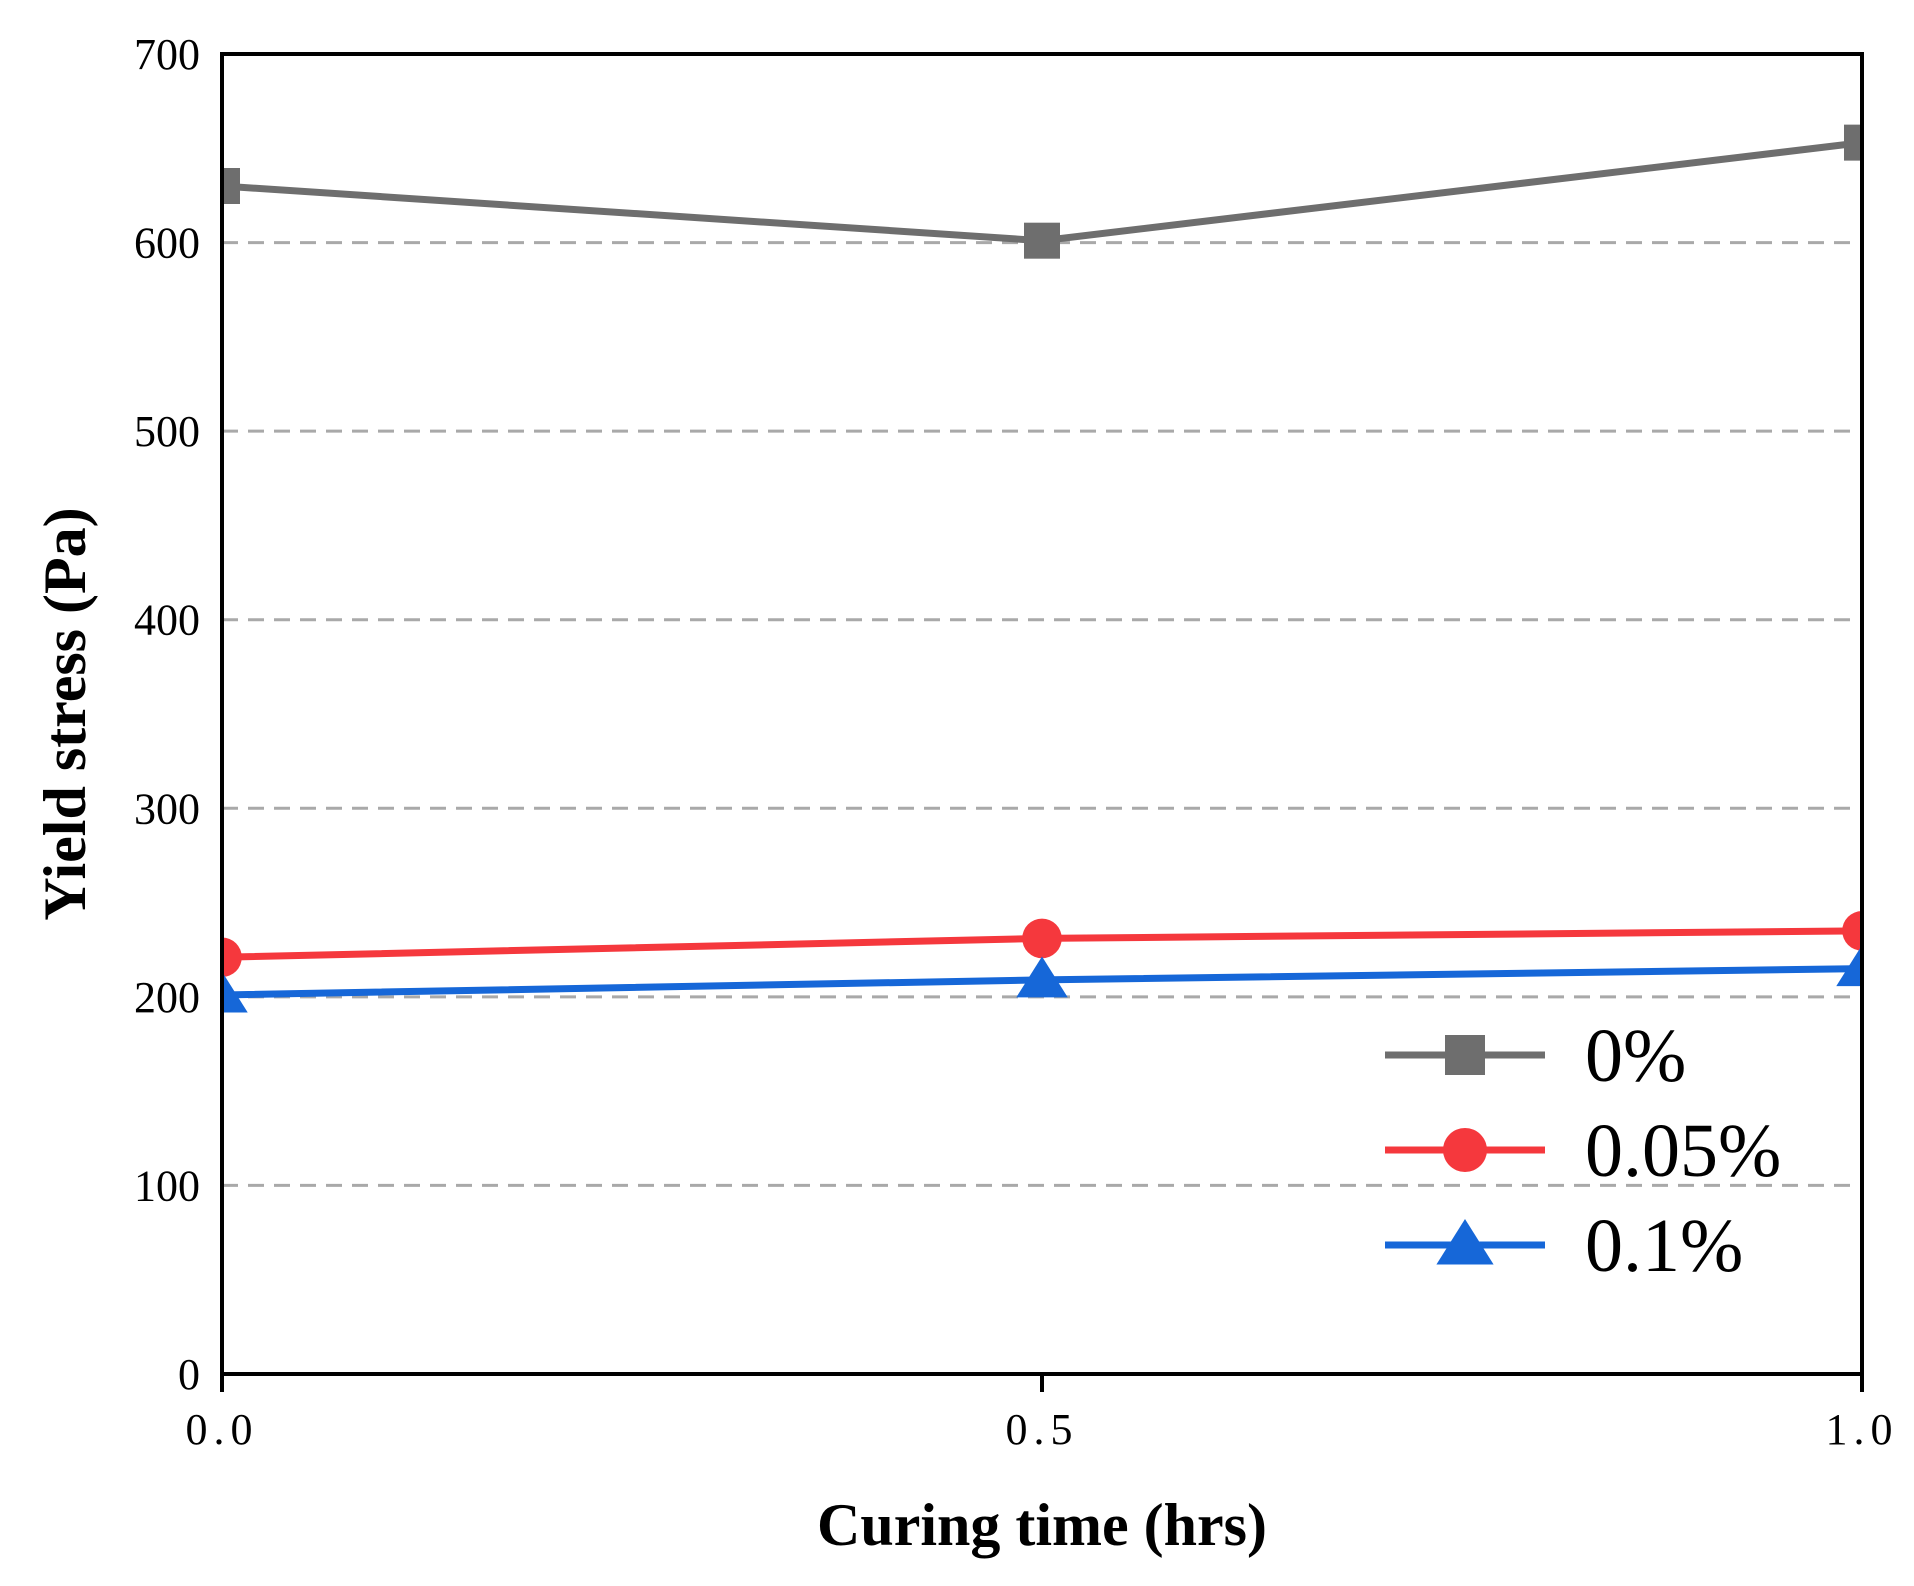  What do you see at coordinates (65, 713) in the screenshot?
I see `y-axis-title: Yield stress (Pa)` at bounding box center [65, 713].